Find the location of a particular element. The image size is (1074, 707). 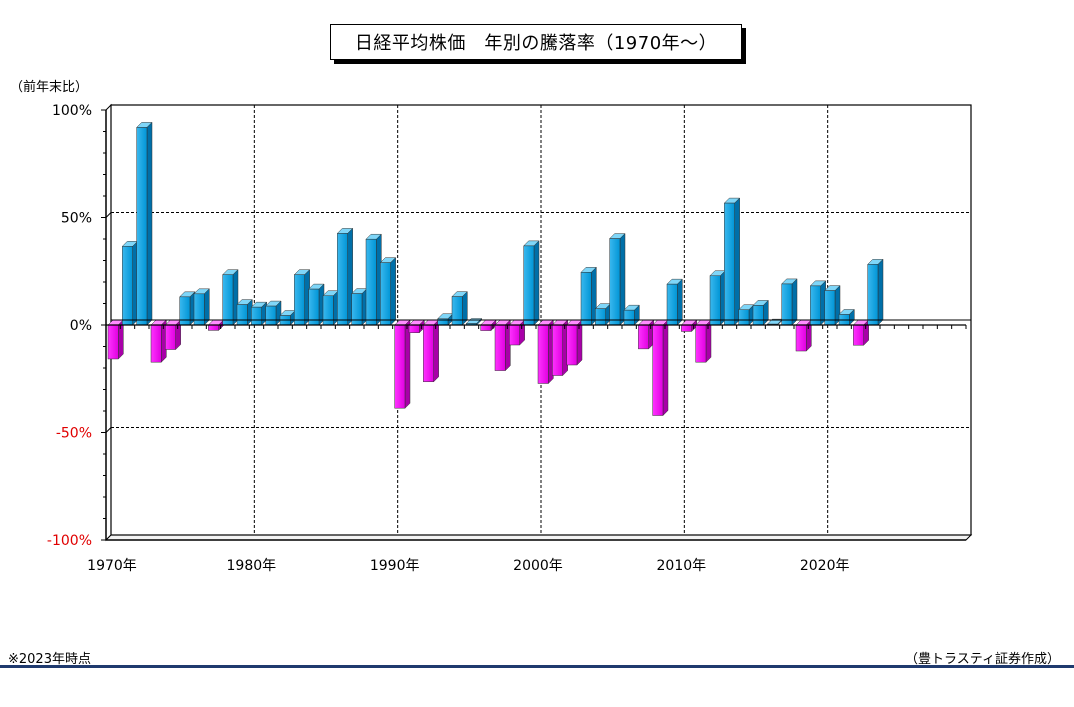

y-tick-label: -50% is located at coordinates (74, 434).